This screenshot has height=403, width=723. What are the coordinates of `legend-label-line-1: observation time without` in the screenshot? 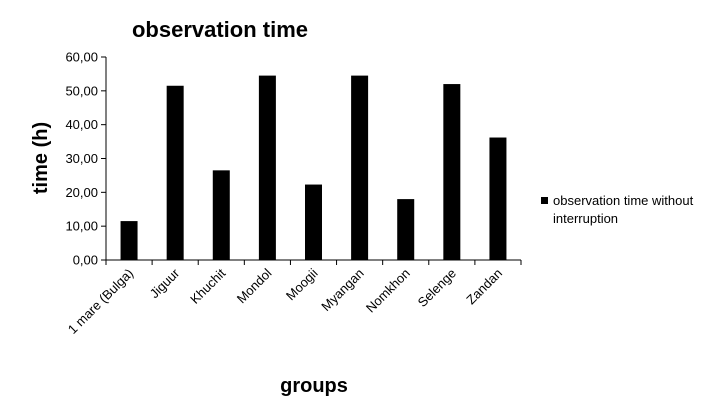 It's located at (623, 200).